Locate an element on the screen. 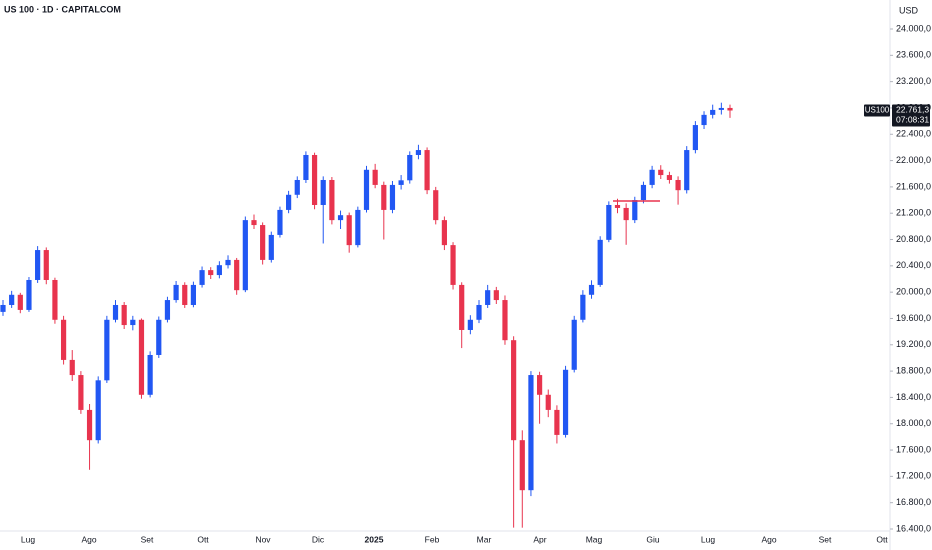 This screenshot has height=550, width=932. last-price-bg is located at coordinates (911, 115).